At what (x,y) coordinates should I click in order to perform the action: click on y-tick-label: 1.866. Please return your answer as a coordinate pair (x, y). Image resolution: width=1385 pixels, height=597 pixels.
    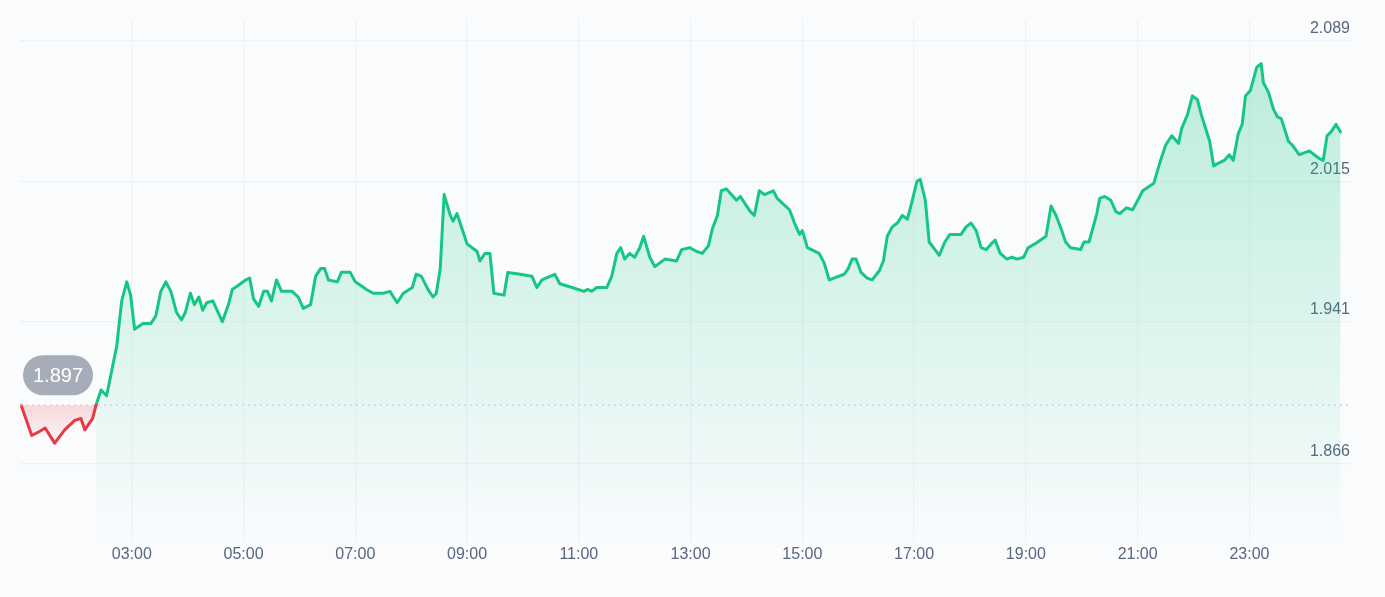
    Looking at the image, I should click on (1330, 451).